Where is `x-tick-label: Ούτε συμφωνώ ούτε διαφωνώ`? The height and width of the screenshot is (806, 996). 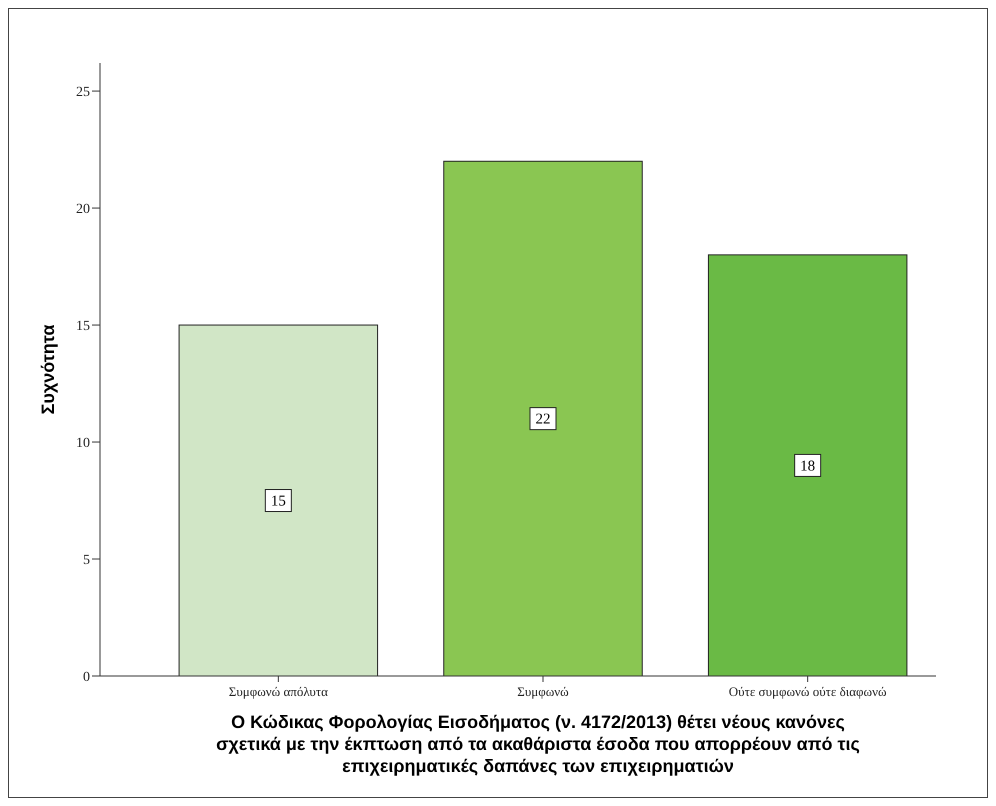 x-tick-label: Ούτε συμφωνώ ούτε διαφωνώ is located at coordinates (807, 691).